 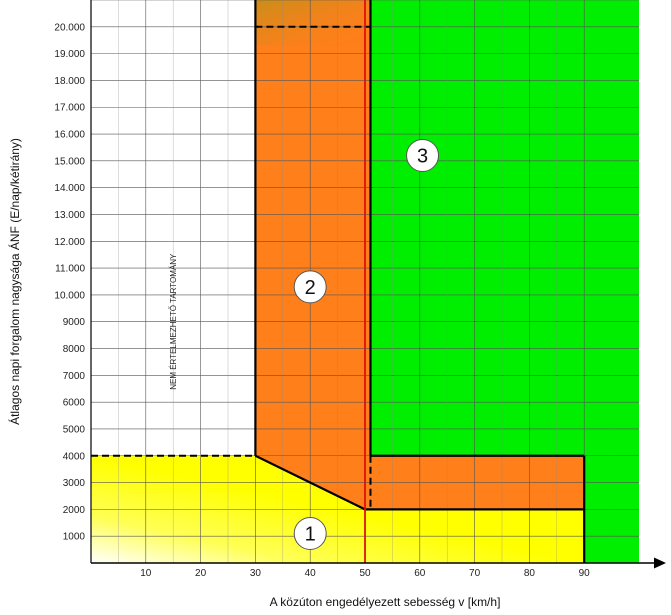 I want to click on y-tick-label-4000: 4000, so click(x=74, y=456).